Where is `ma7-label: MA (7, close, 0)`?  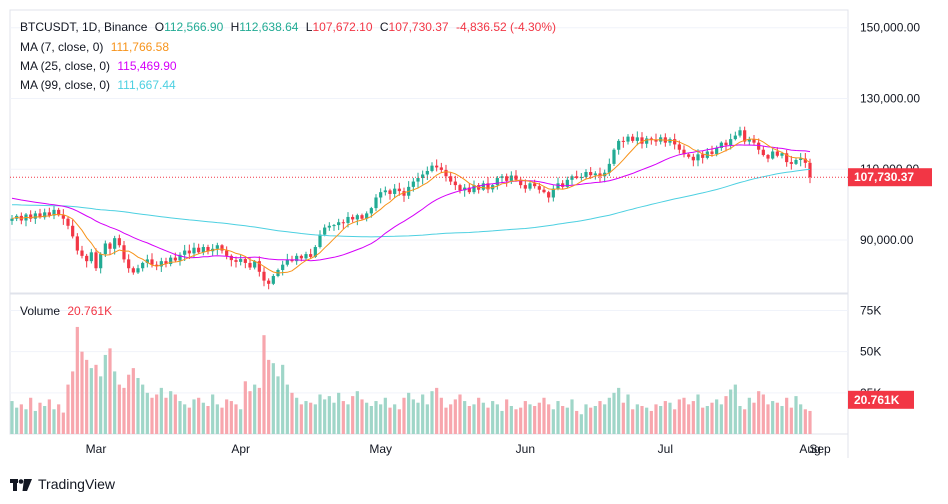 ma7-label: MA (7, close, 0) is located at coordinates (62, 47).